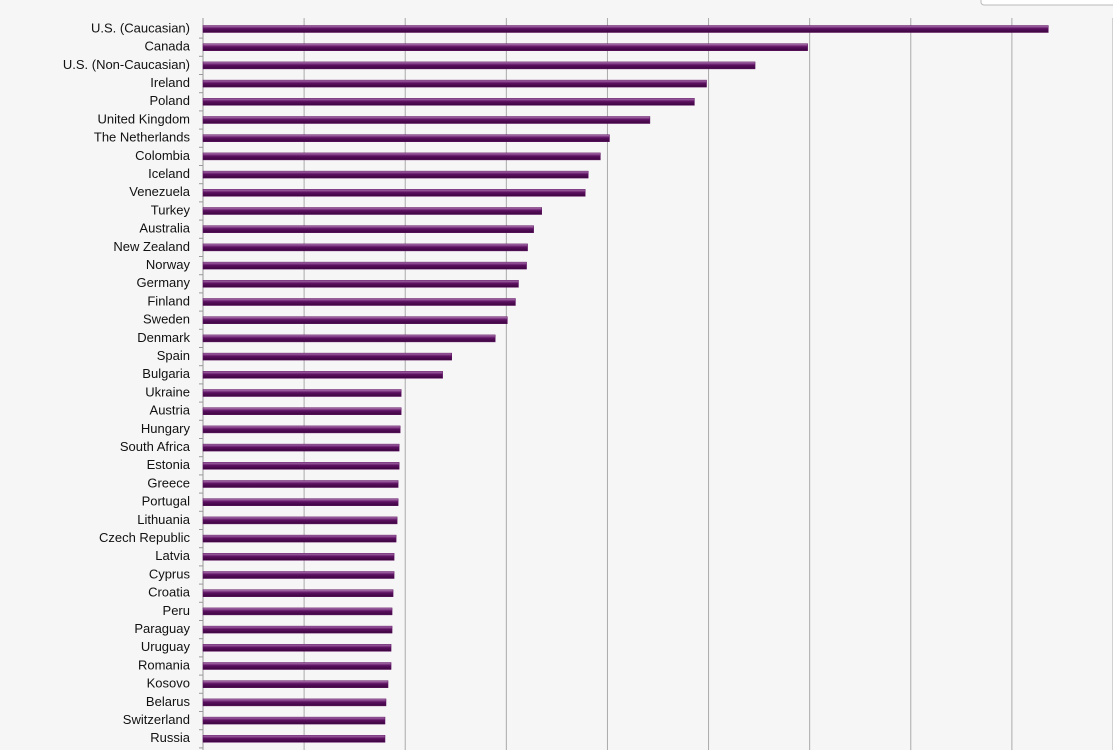  What do you see at coordinates (163, 337) in the screenshot?
I see `y-tick-label: Denmark` at bounding box center [163, 337].